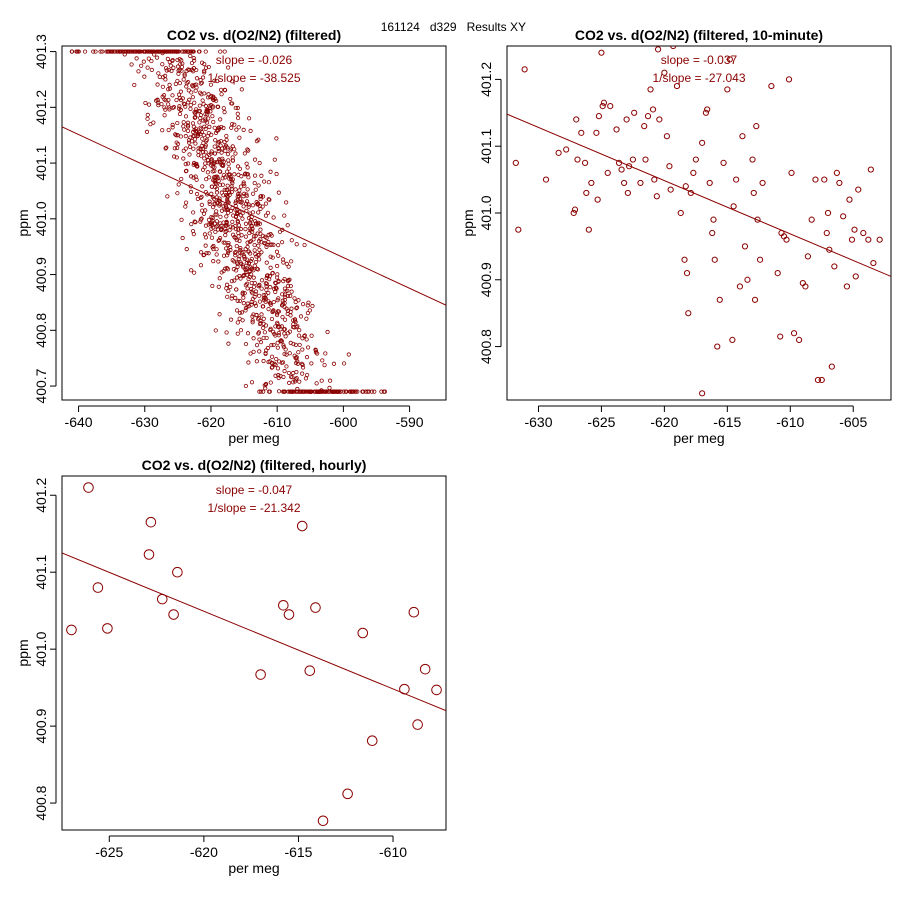 Image resolution: width=900 pixels, height=900 pixels. I want to click on y-axis-label: ppm, so click(23, 652).